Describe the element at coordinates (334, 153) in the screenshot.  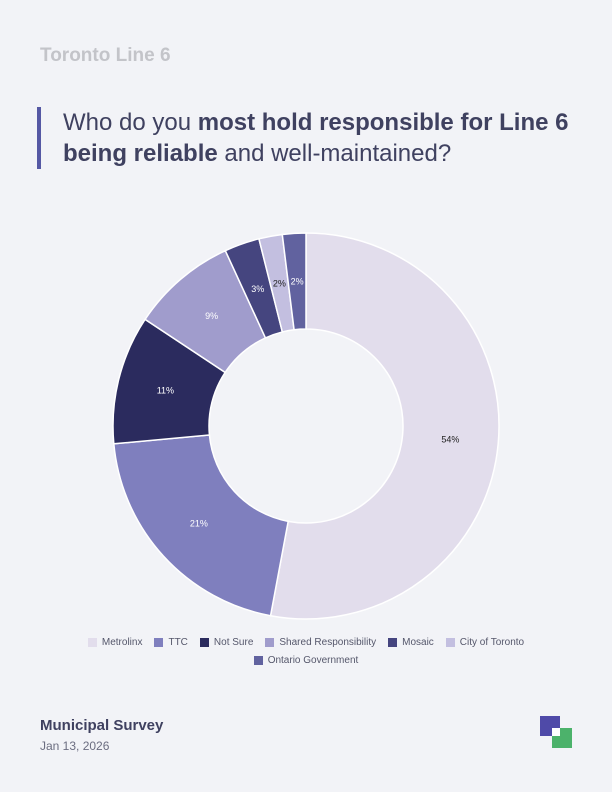
I see `question-text-2: and well-maintained?` at that location.